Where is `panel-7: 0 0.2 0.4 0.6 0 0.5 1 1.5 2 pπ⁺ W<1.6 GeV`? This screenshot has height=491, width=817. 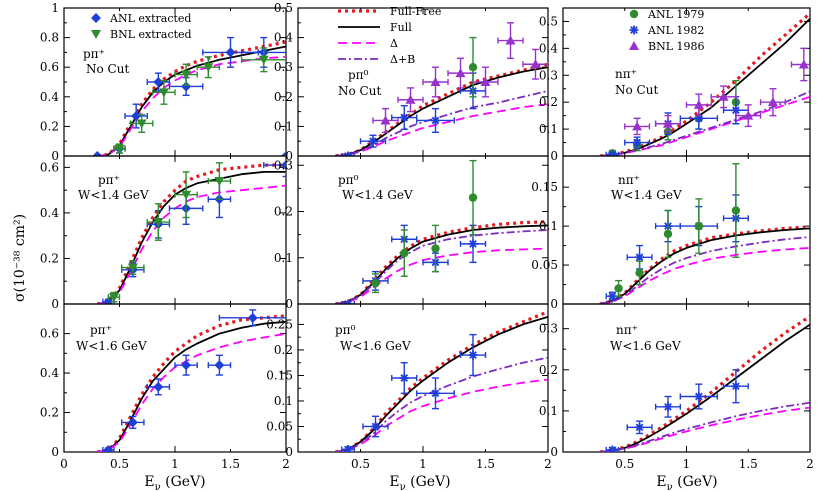 panel-7: 0 0.2 0.4 0.6 0 0.5 1 1.5 2 pπ⁺ W<1.6 GeV is located at coordinates (165, 387).